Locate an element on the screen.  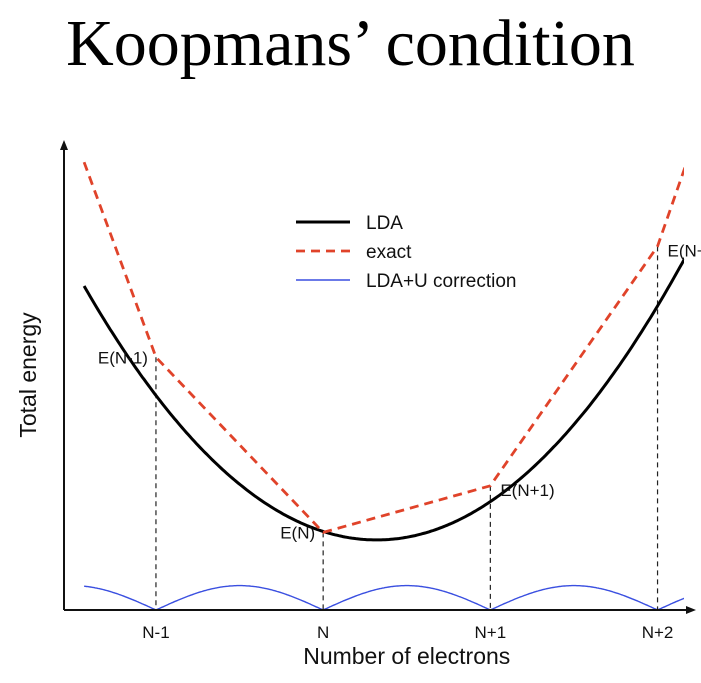
point-label: E(N+1) is located at coordinates (527, 490).